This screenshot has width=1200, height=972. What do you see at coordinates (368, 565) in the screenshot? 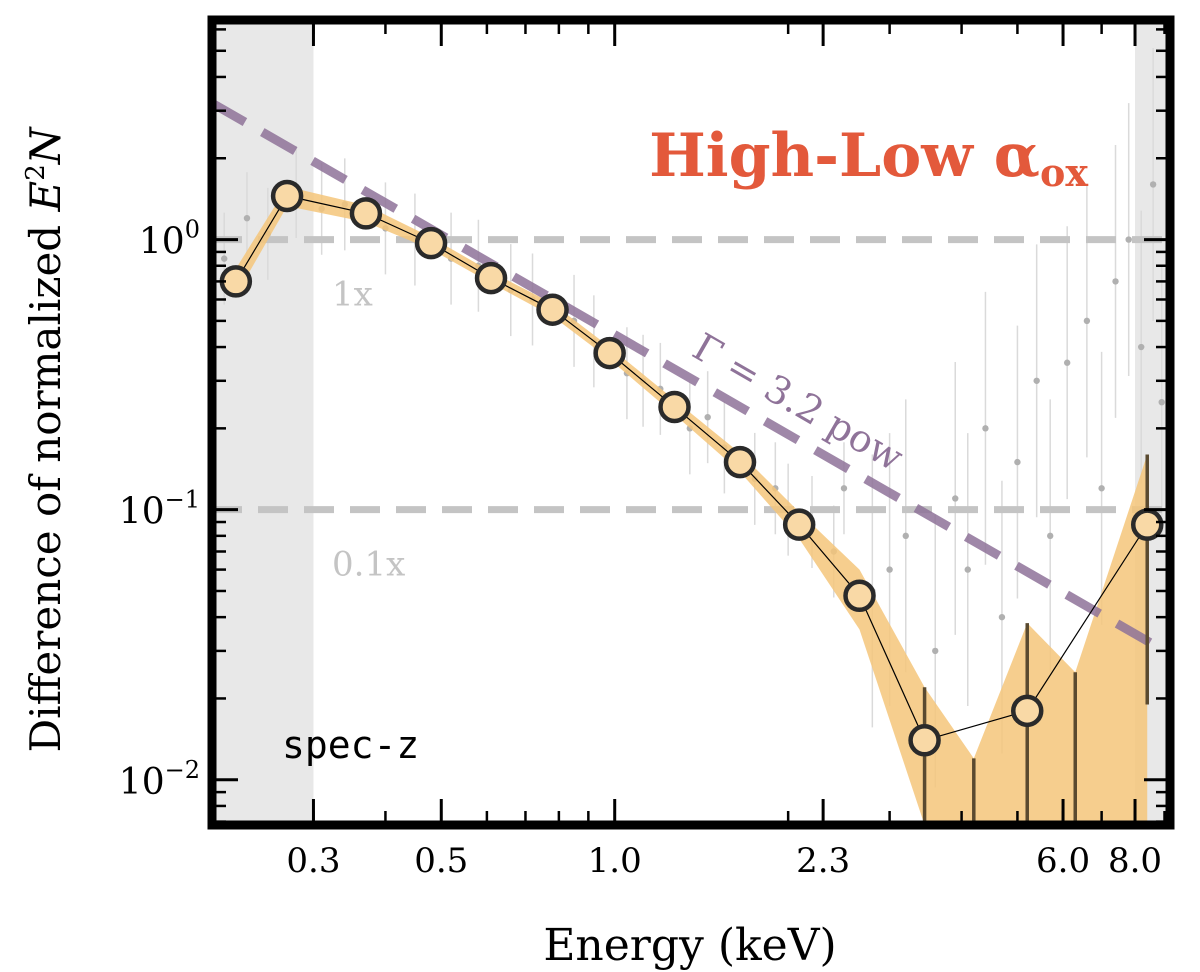
I see `reference-label-1: 0.1x` at bounding box center [368, 565].